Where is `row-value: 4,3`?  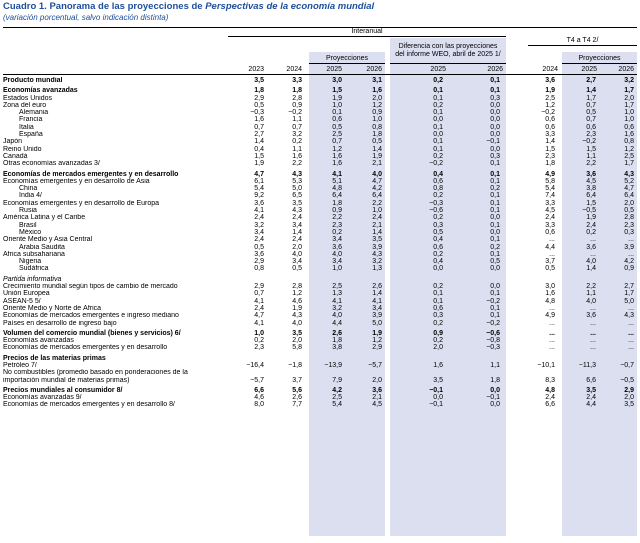
row-value: 4,3 is located at coordinates (629, 316).